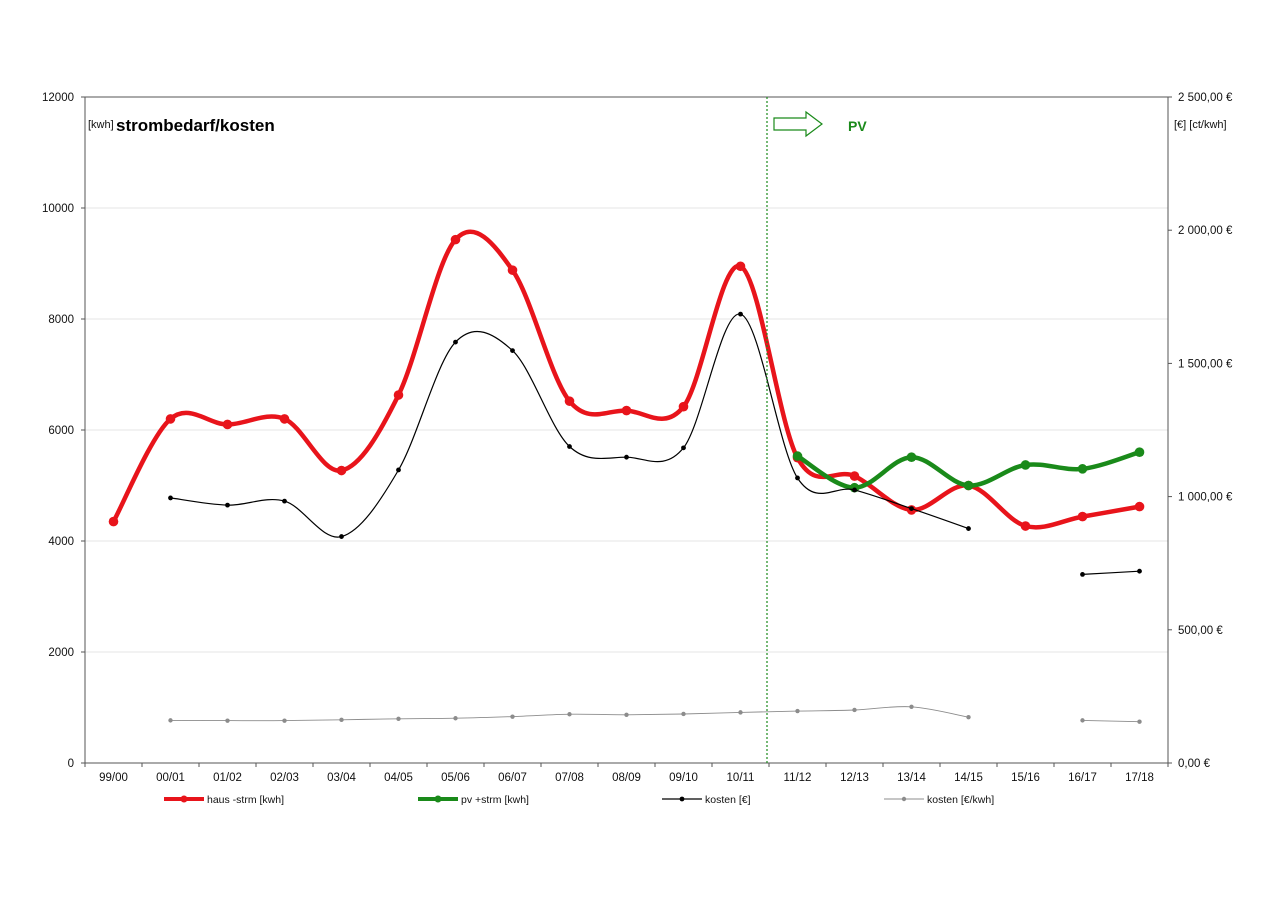 This screenshot has width=1280, height=904. I want to click on right-tick-label: 0,00 €, so click(1194, 764).